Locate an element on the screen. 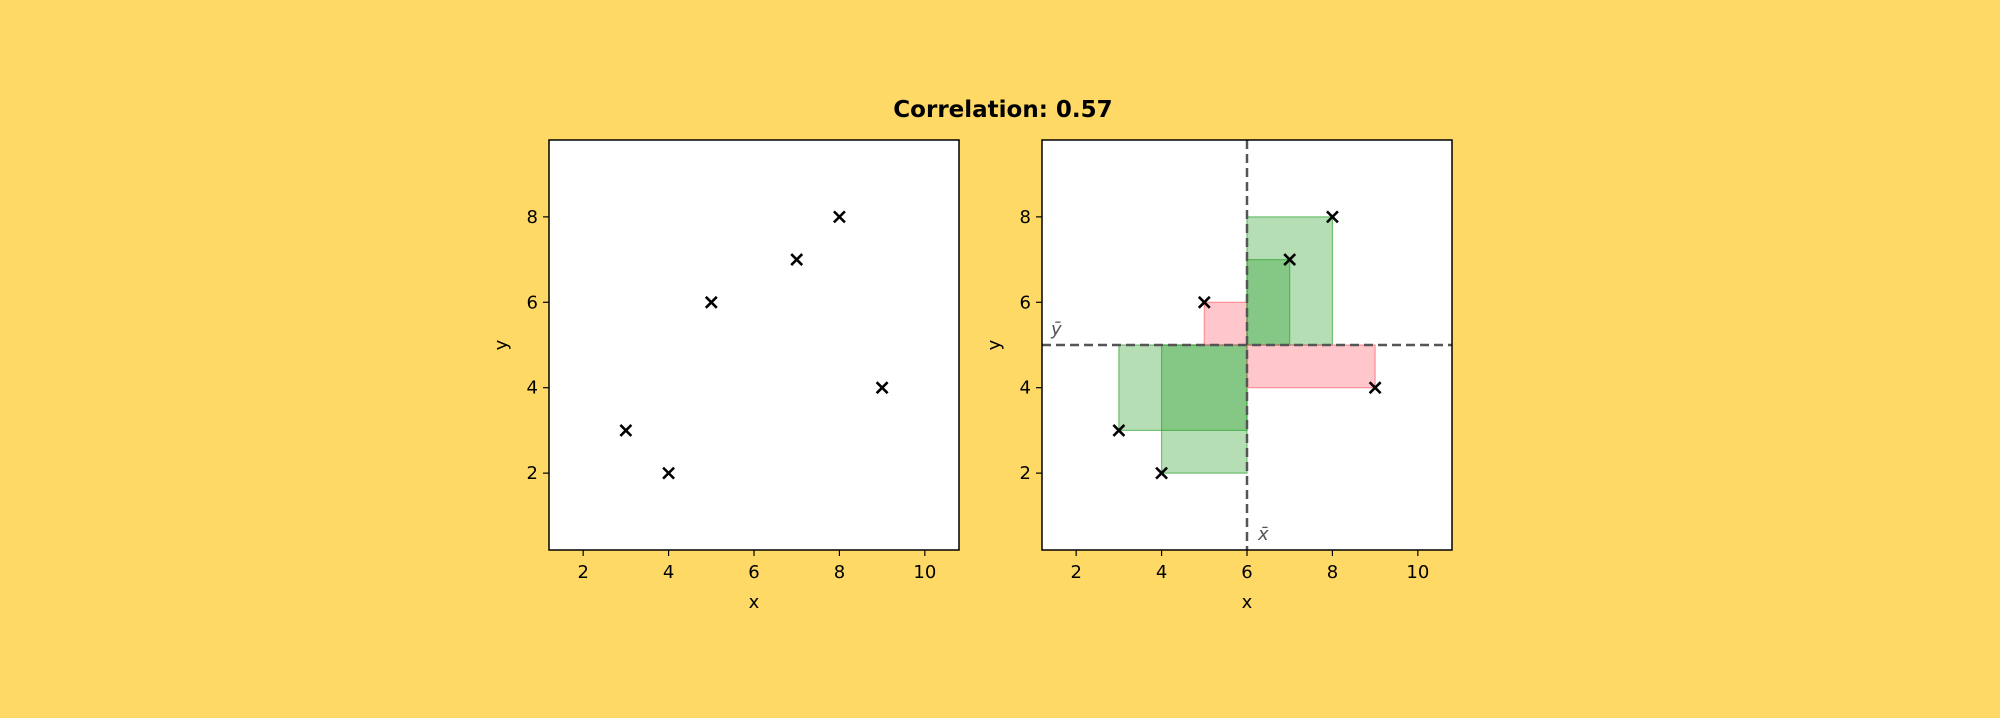 The image size is (2000, 718). y-mean-label: ȳ is located at coordinates (1056, 329).